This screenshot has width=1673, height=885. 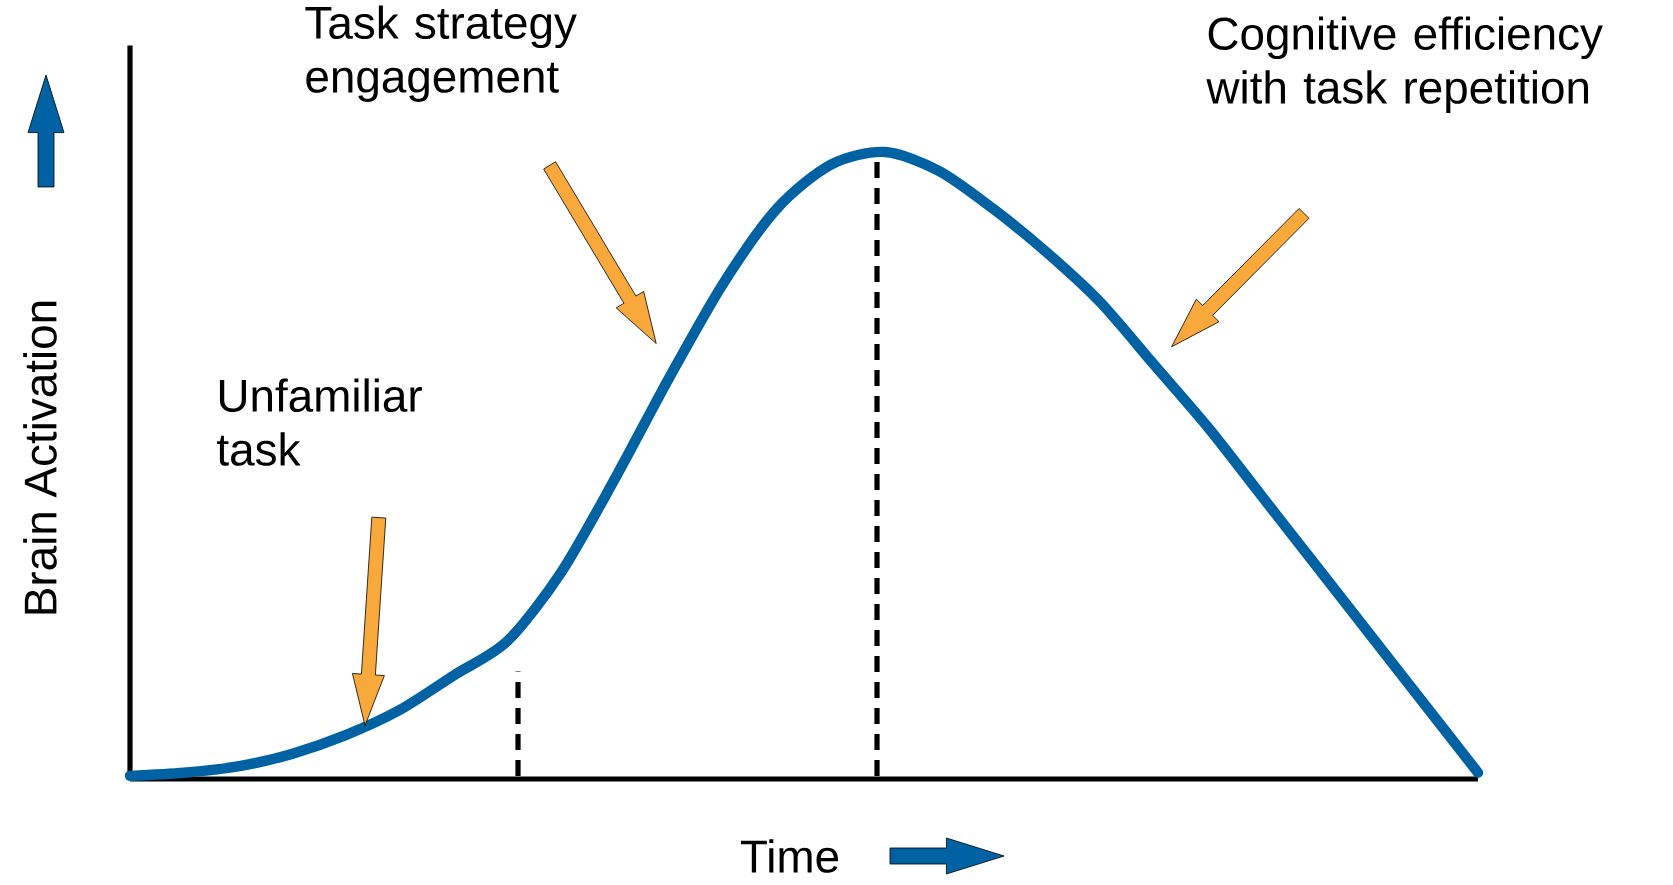 What do you see at coordinates (441, 53) in the screenshot?
I see `text: Task strategy engagement` at bounding box center [441, 53].